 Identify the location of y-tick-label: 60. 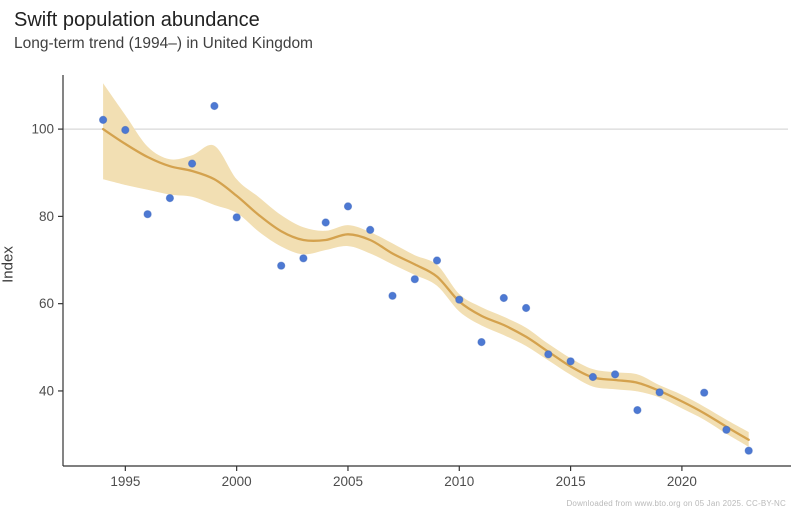
(46, 303).